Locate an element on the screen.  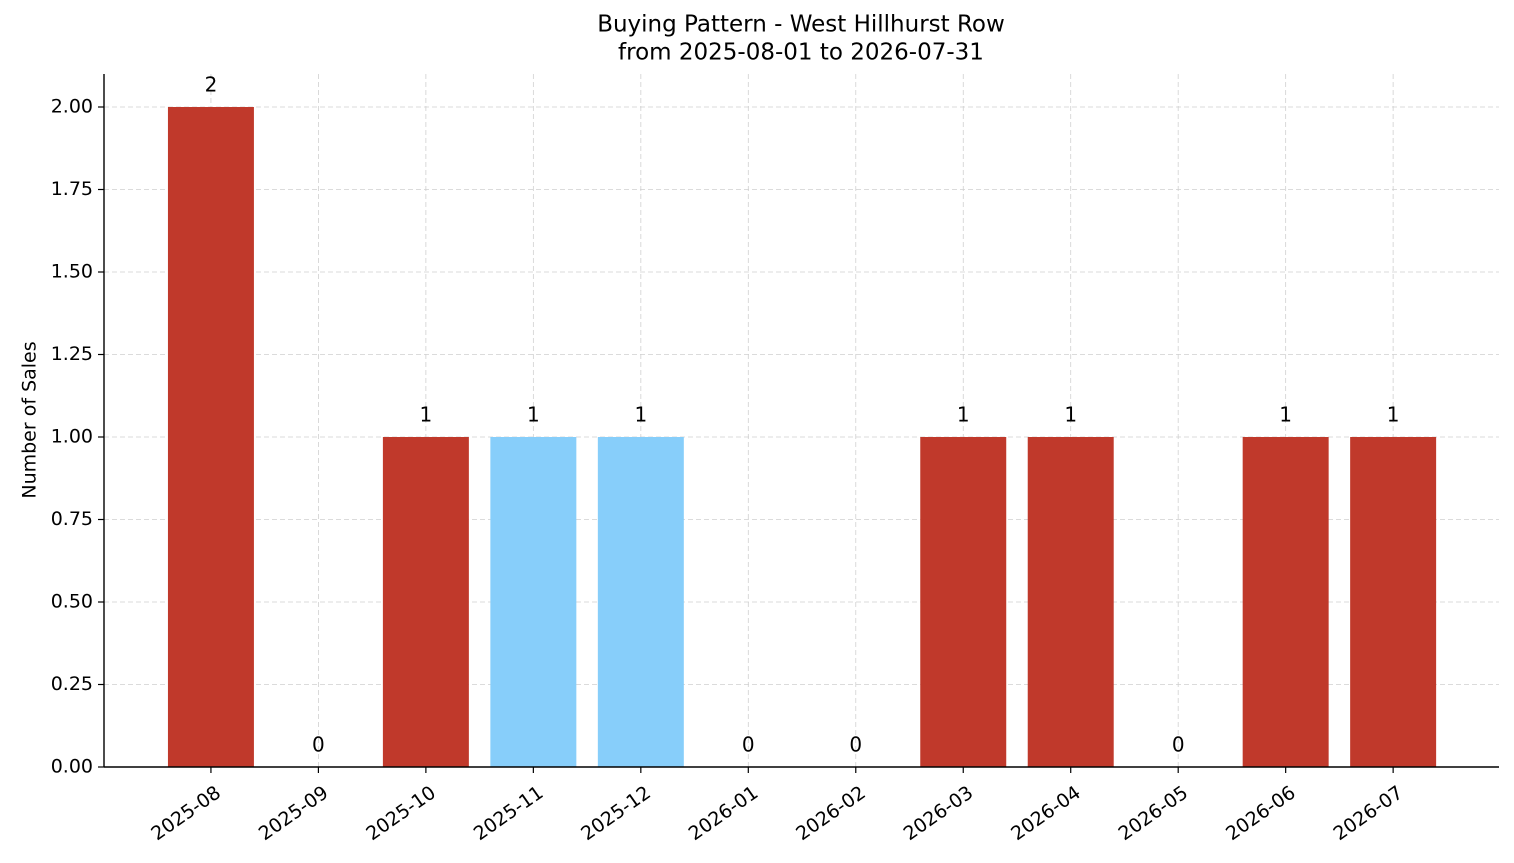
x-tick-label: 2026-01 is located at coordinates (724, 814).